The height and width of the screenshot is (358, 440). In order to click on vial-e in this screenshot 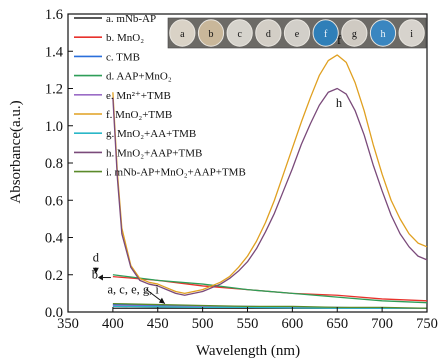, I will do `click(297, 33)`.